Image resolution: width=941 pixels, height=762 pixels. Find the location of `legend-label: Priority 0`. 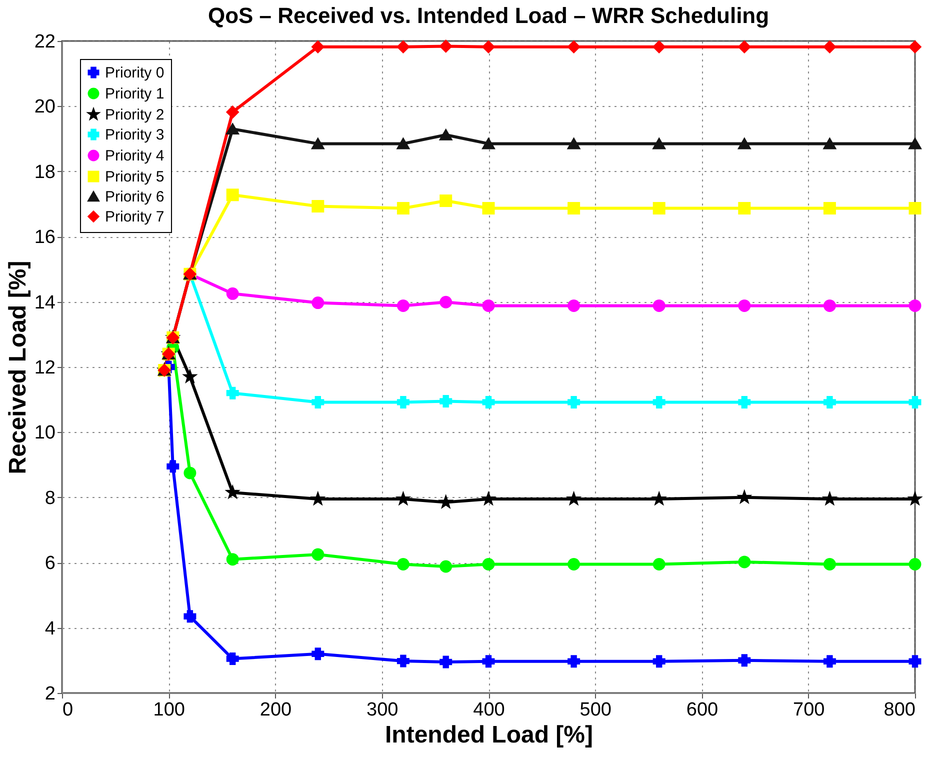

legend-label: Priority 0 is located at coordinates (134, 73).